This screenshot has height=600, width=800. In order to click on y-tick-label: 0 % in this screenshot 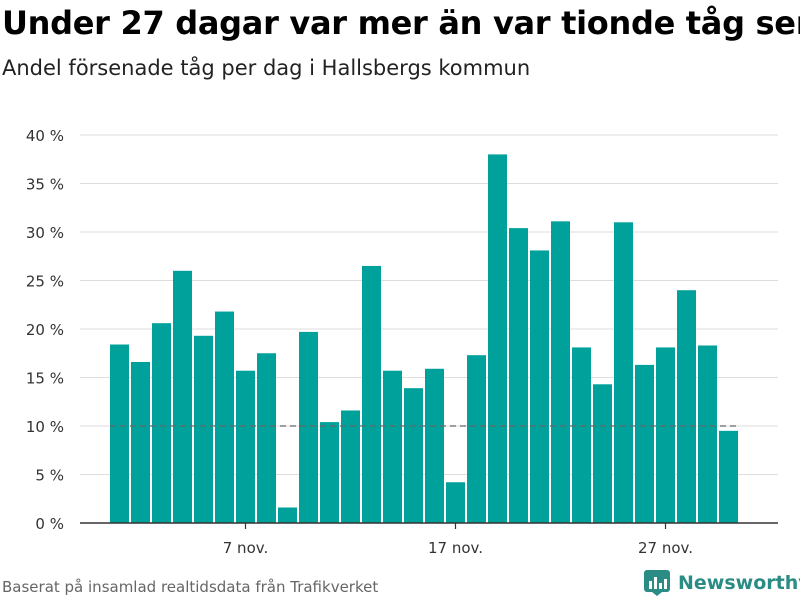, I will do `click(49, 524)`.